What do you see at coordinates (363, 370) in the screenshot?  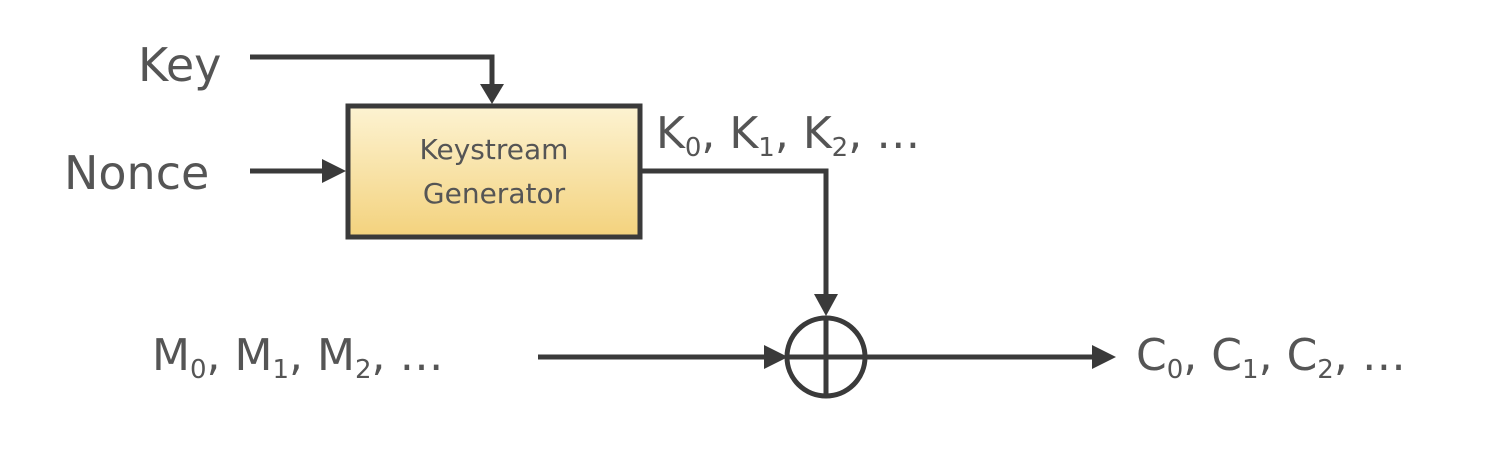 I see `message-term-subscript: 2` at bounding box center [363, 370].